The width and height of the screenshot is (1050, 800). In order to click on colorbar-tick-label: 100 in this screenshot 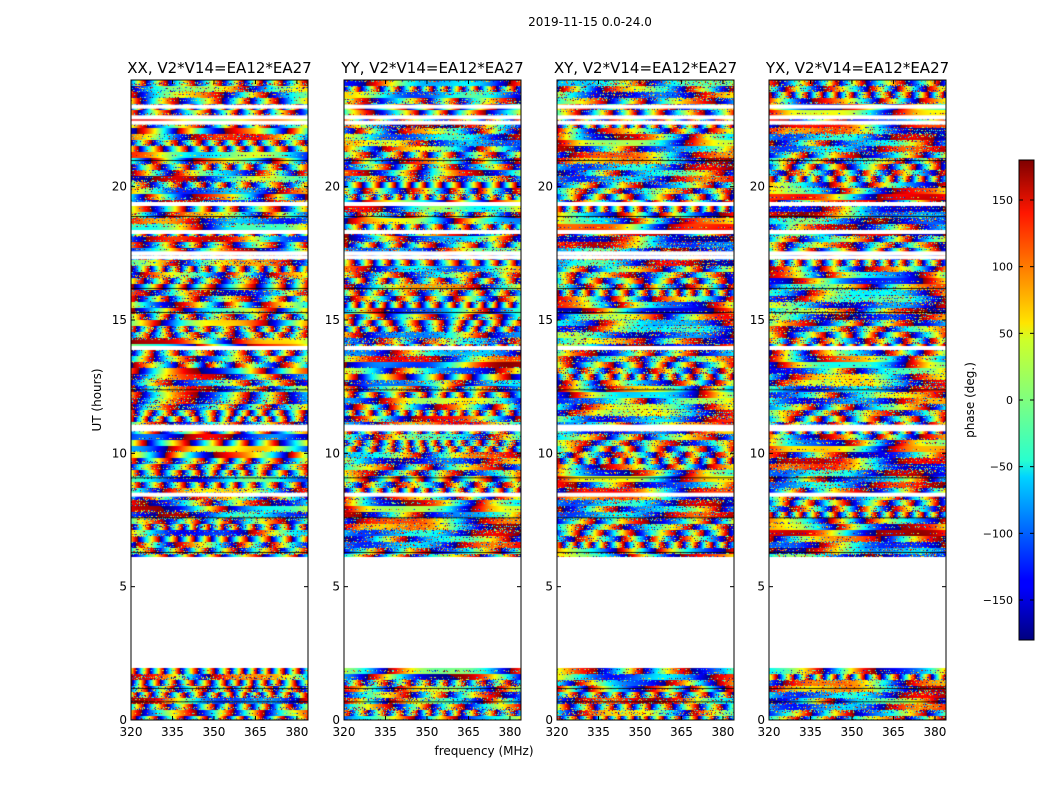, I will do `click(1002, 267)`.